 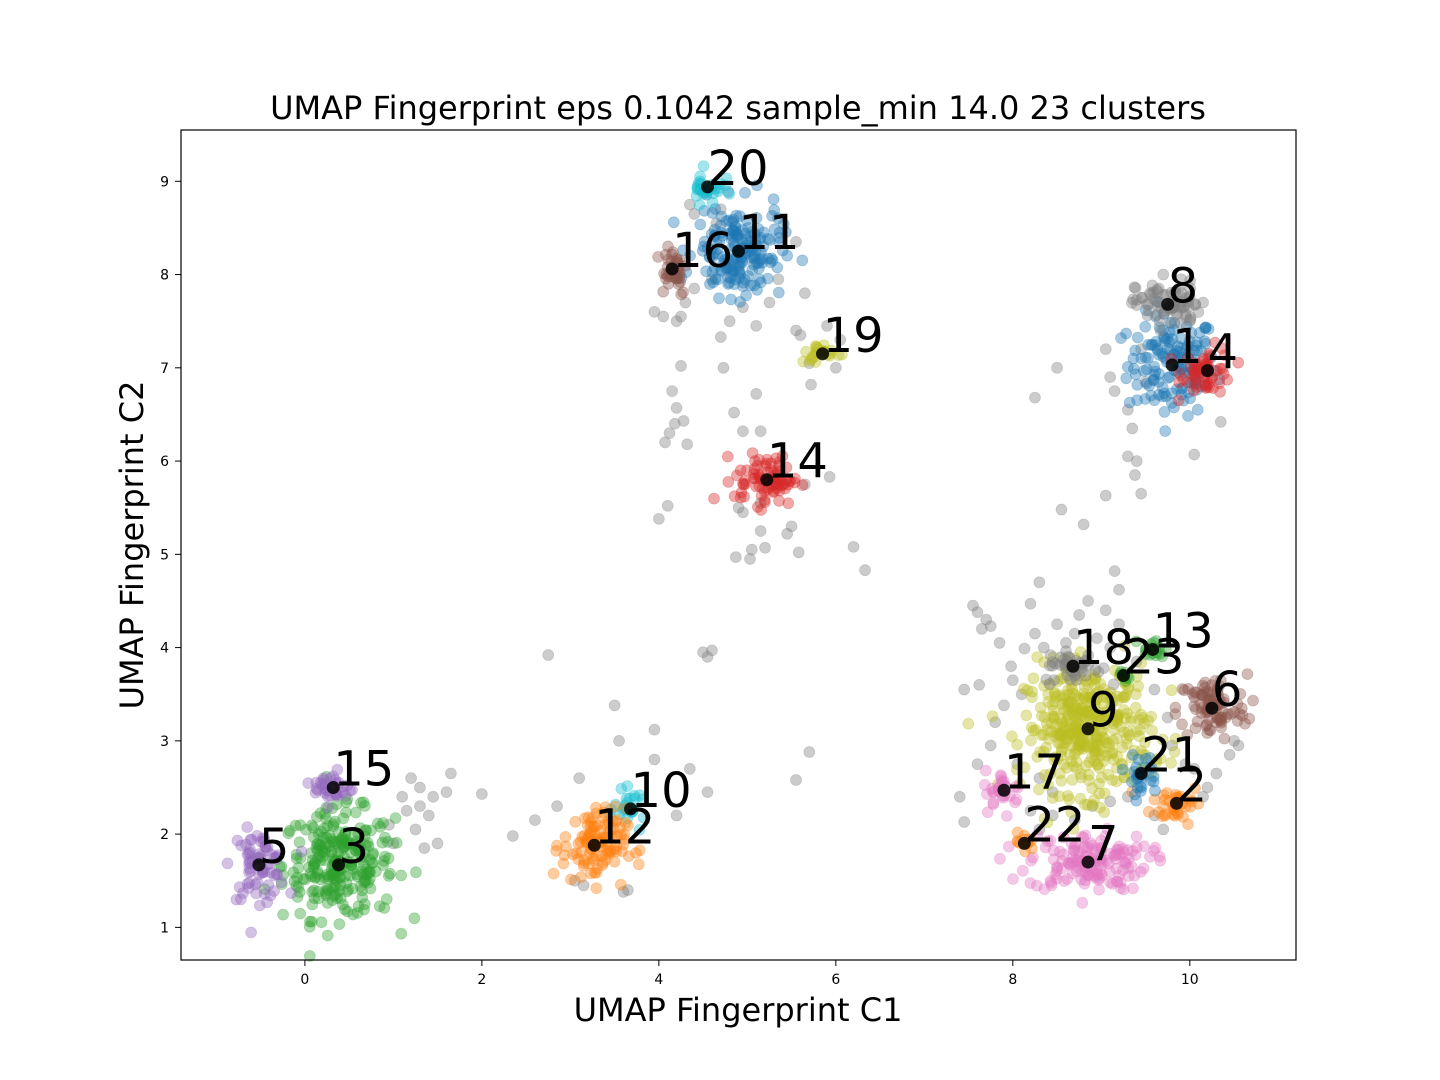 What do you see at coordinates (1006, 816) in the screenshot?
I see `cluster-17-point` at bounding box center [1006, 816].